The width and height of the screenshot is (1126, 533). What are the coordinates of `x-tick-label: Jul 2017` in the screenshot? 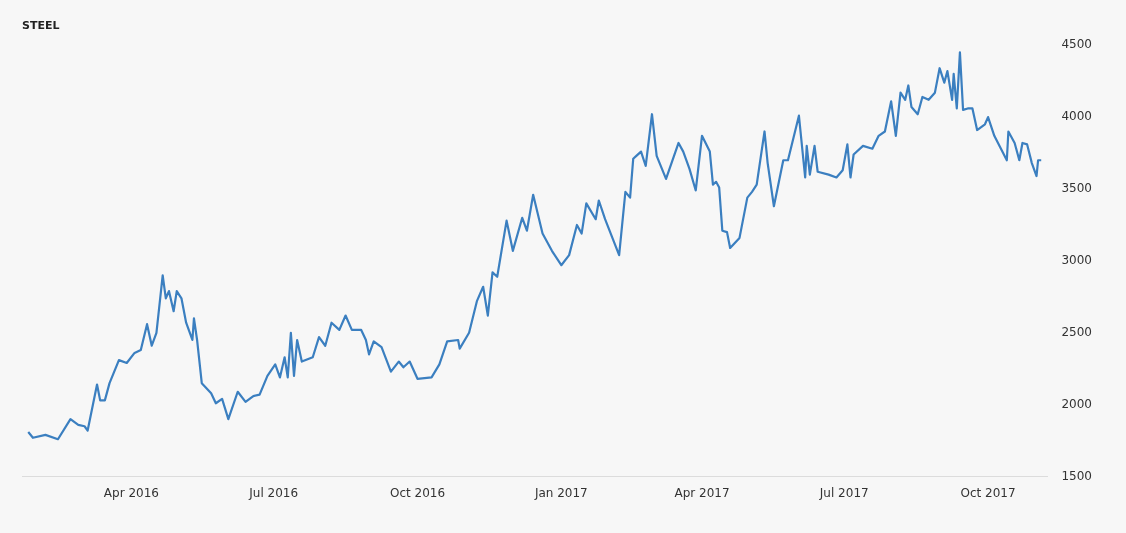 It's located at (843, 492).